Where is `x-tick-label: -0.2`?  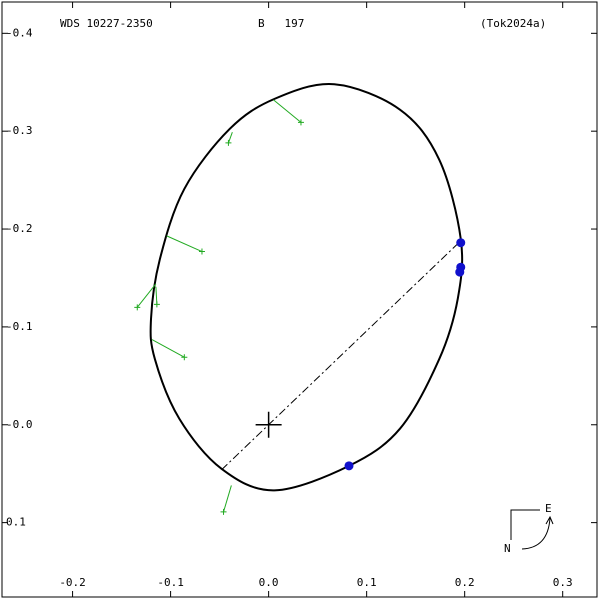
x-tick-label: -0.2 is located at coordinates (72, 582).